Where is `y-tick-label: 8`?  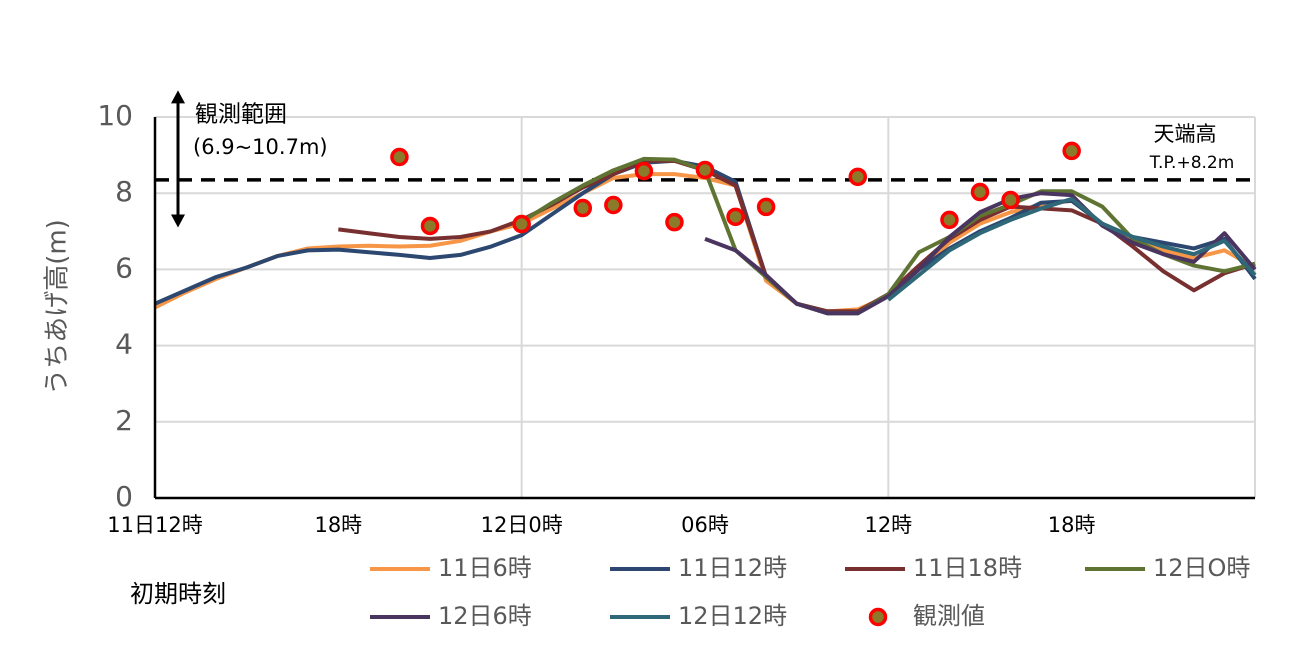
y-tick-label: 8 is located at coordinates (124, 191).